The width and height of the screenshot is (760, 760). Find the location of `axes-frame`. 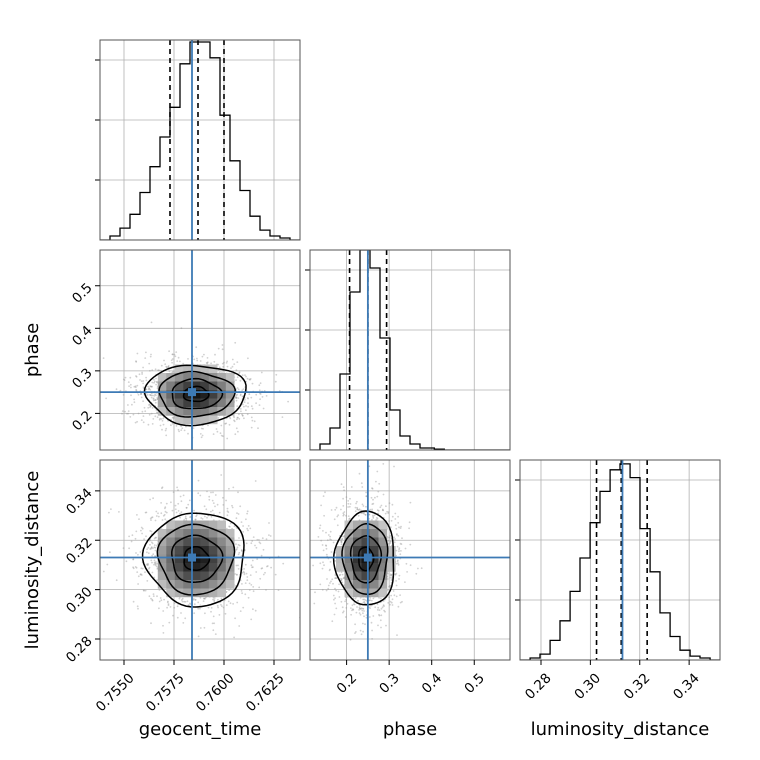

axes-frame is located at coordinates (200, 140).